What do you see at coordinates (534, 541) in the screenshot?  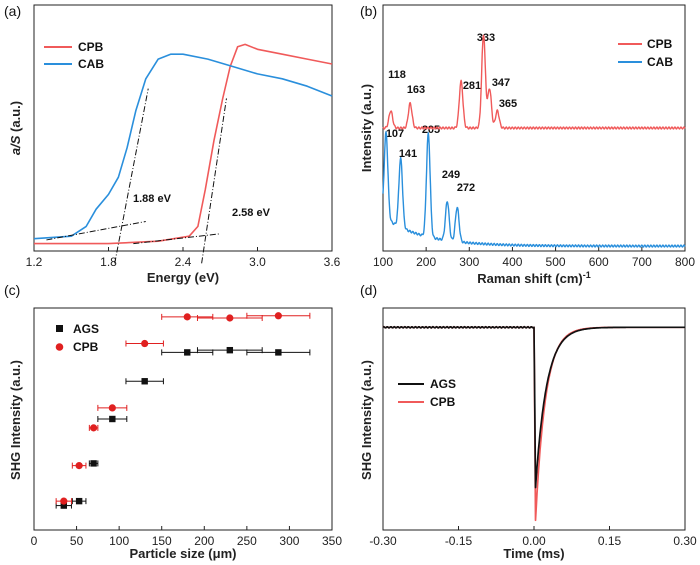 I see `panel-d-tick-label: 0.00` at bounding box center [534, 541].